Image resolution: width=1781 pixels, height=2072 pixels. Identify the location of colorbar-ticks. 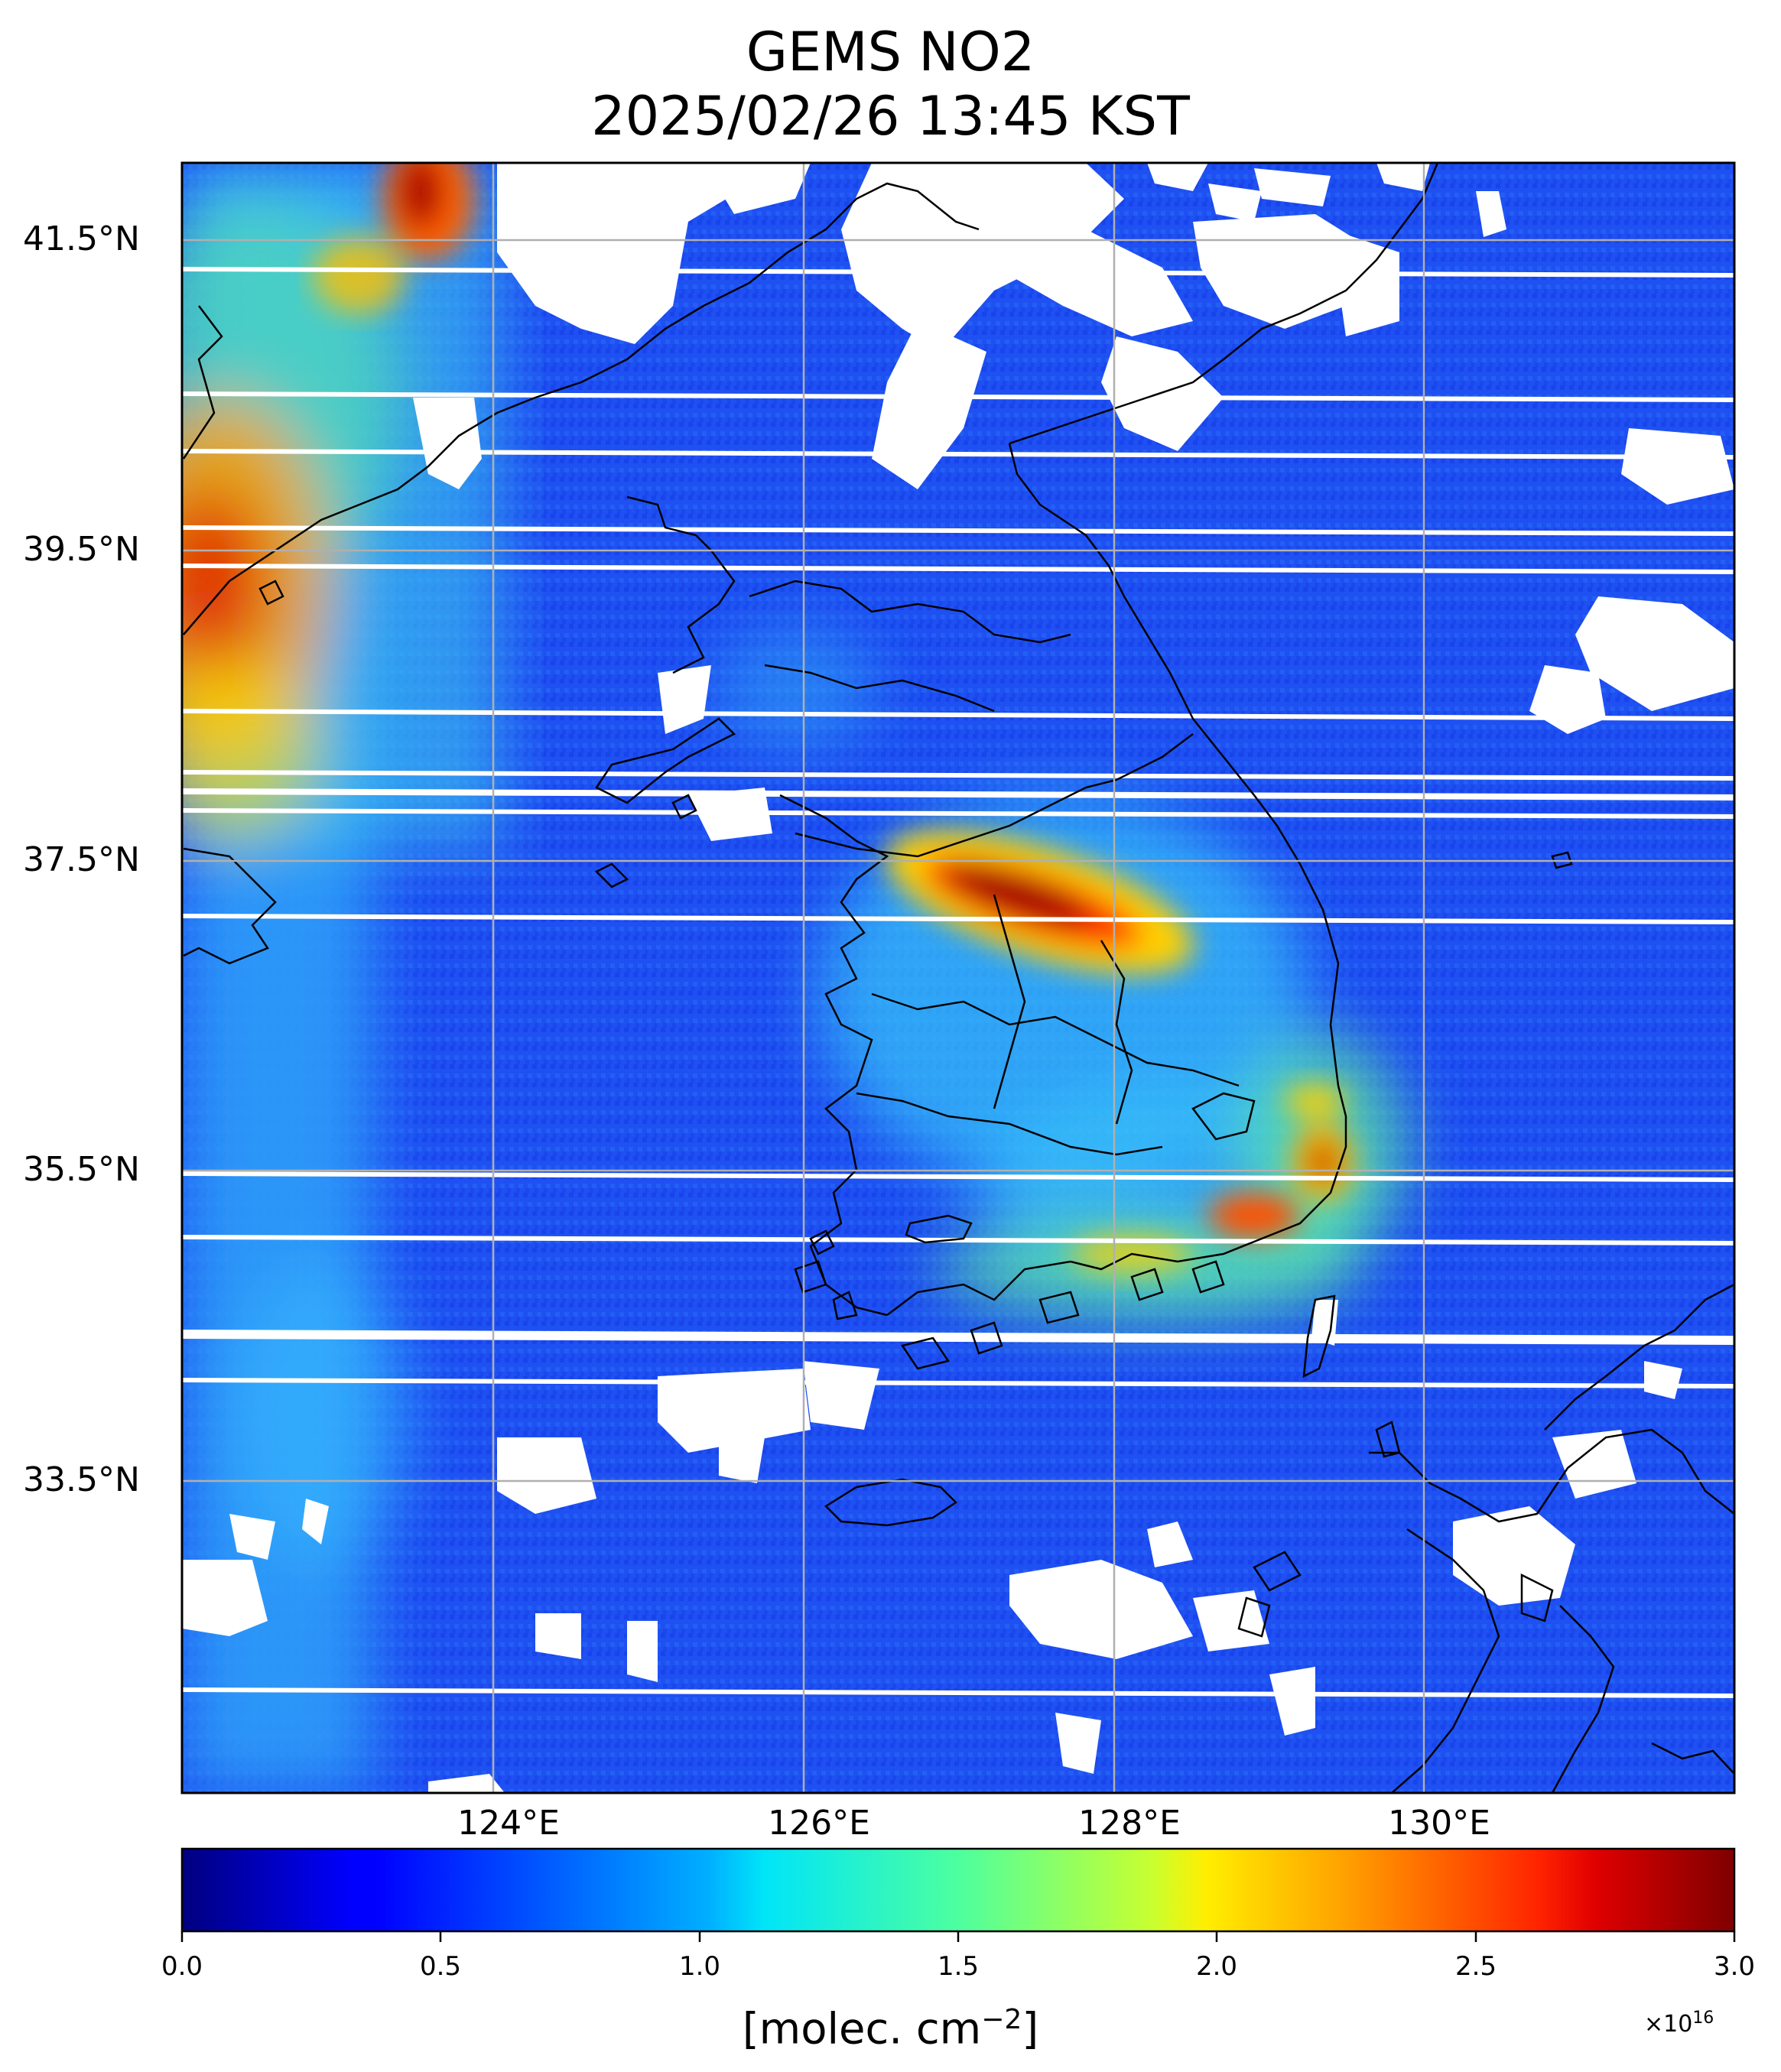
(958, 1936).